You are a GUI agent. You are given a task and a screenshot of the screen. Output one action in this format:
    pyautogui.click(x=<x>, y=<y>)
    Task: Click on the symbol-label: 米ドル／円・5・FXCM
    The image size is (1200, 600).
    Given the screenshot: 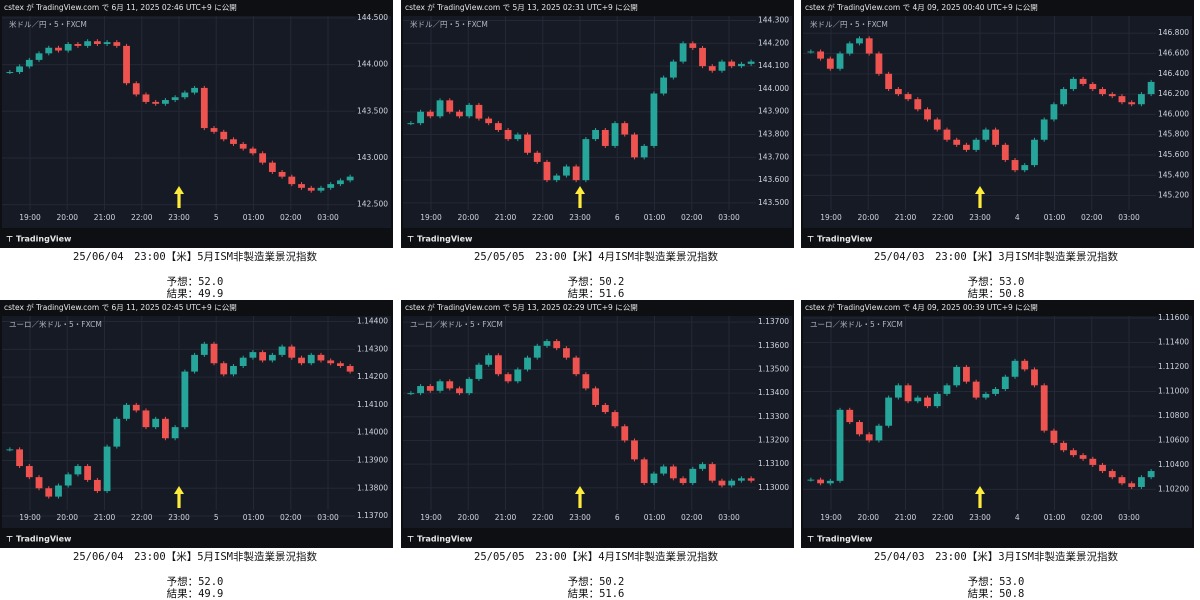 What is the action you would take?
    pyautogui.click(x=48, y=24)
    